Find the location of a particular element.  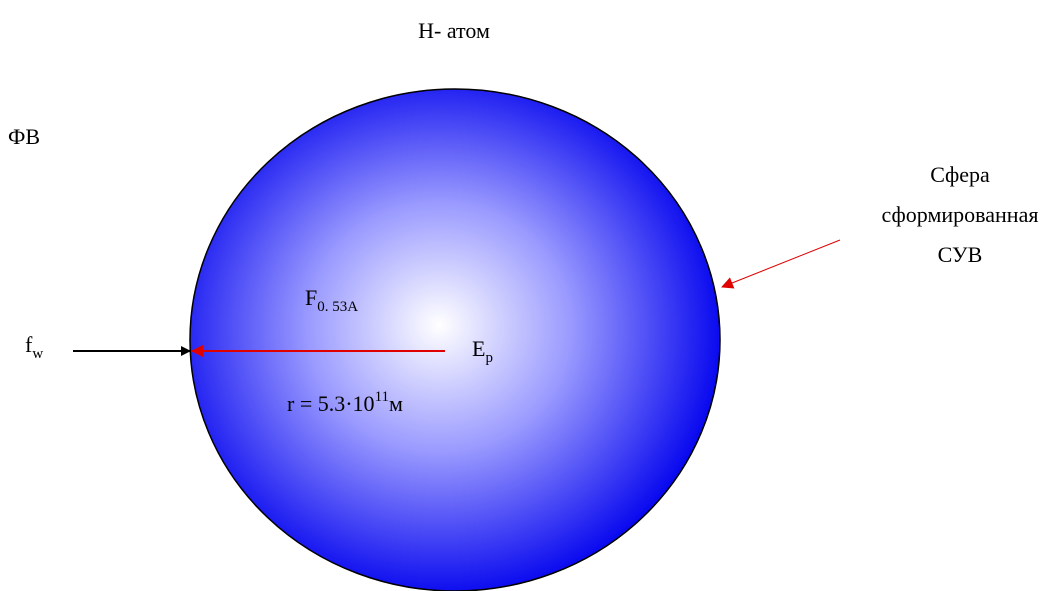

caption-line: сформированная is located at coordinates (960, 214).